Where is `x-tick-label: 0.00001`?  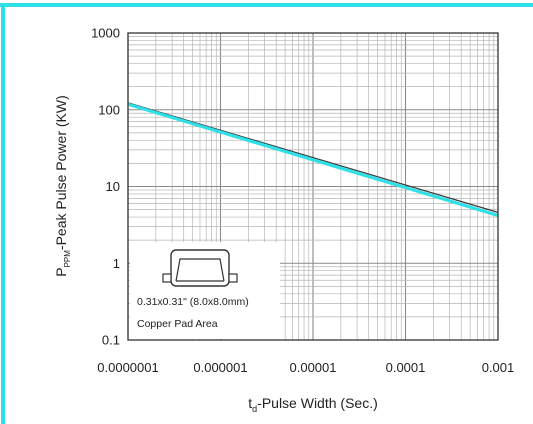 x-tick-label: 0.00001 is located at coordinates (313, 367).